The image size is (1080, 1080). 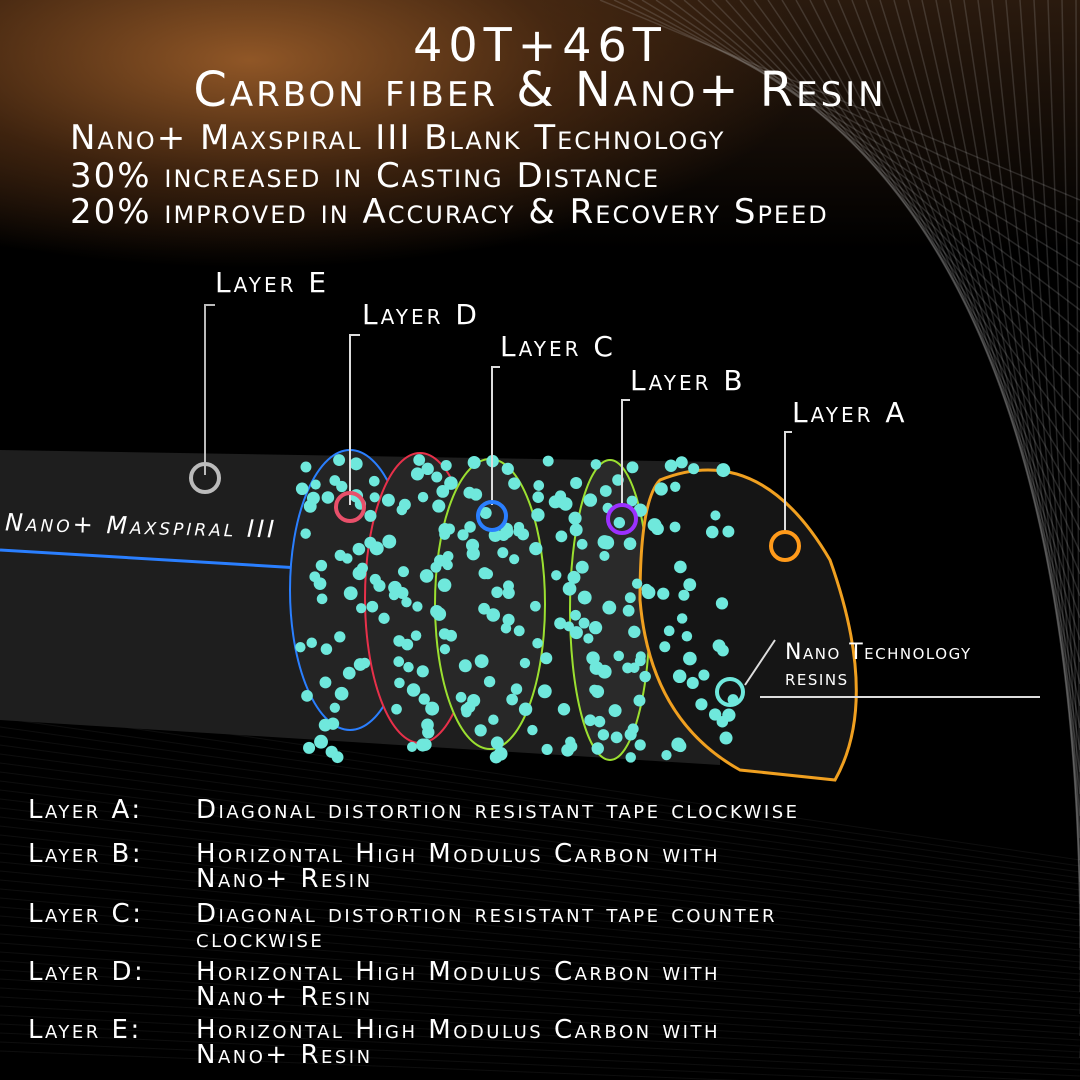 I want to click on leader-layer-e, so click(x=209, y=389).